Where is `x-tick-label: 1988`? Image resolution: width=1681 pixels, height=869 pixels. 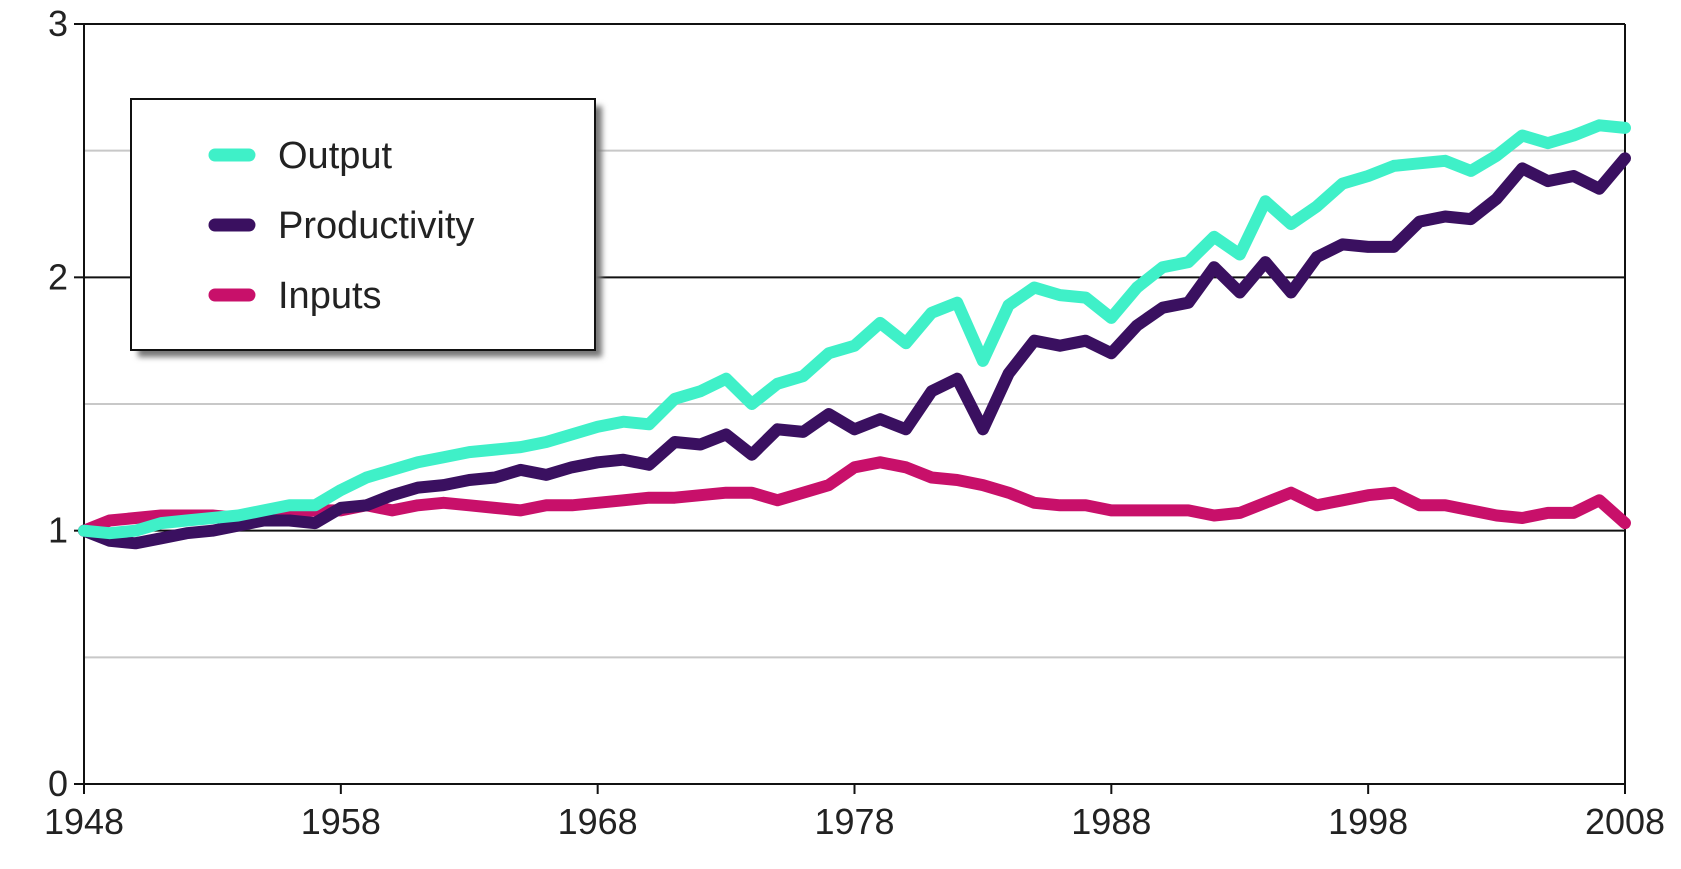 x-tick-label: 1988 is located at coordinates (1111, 821).